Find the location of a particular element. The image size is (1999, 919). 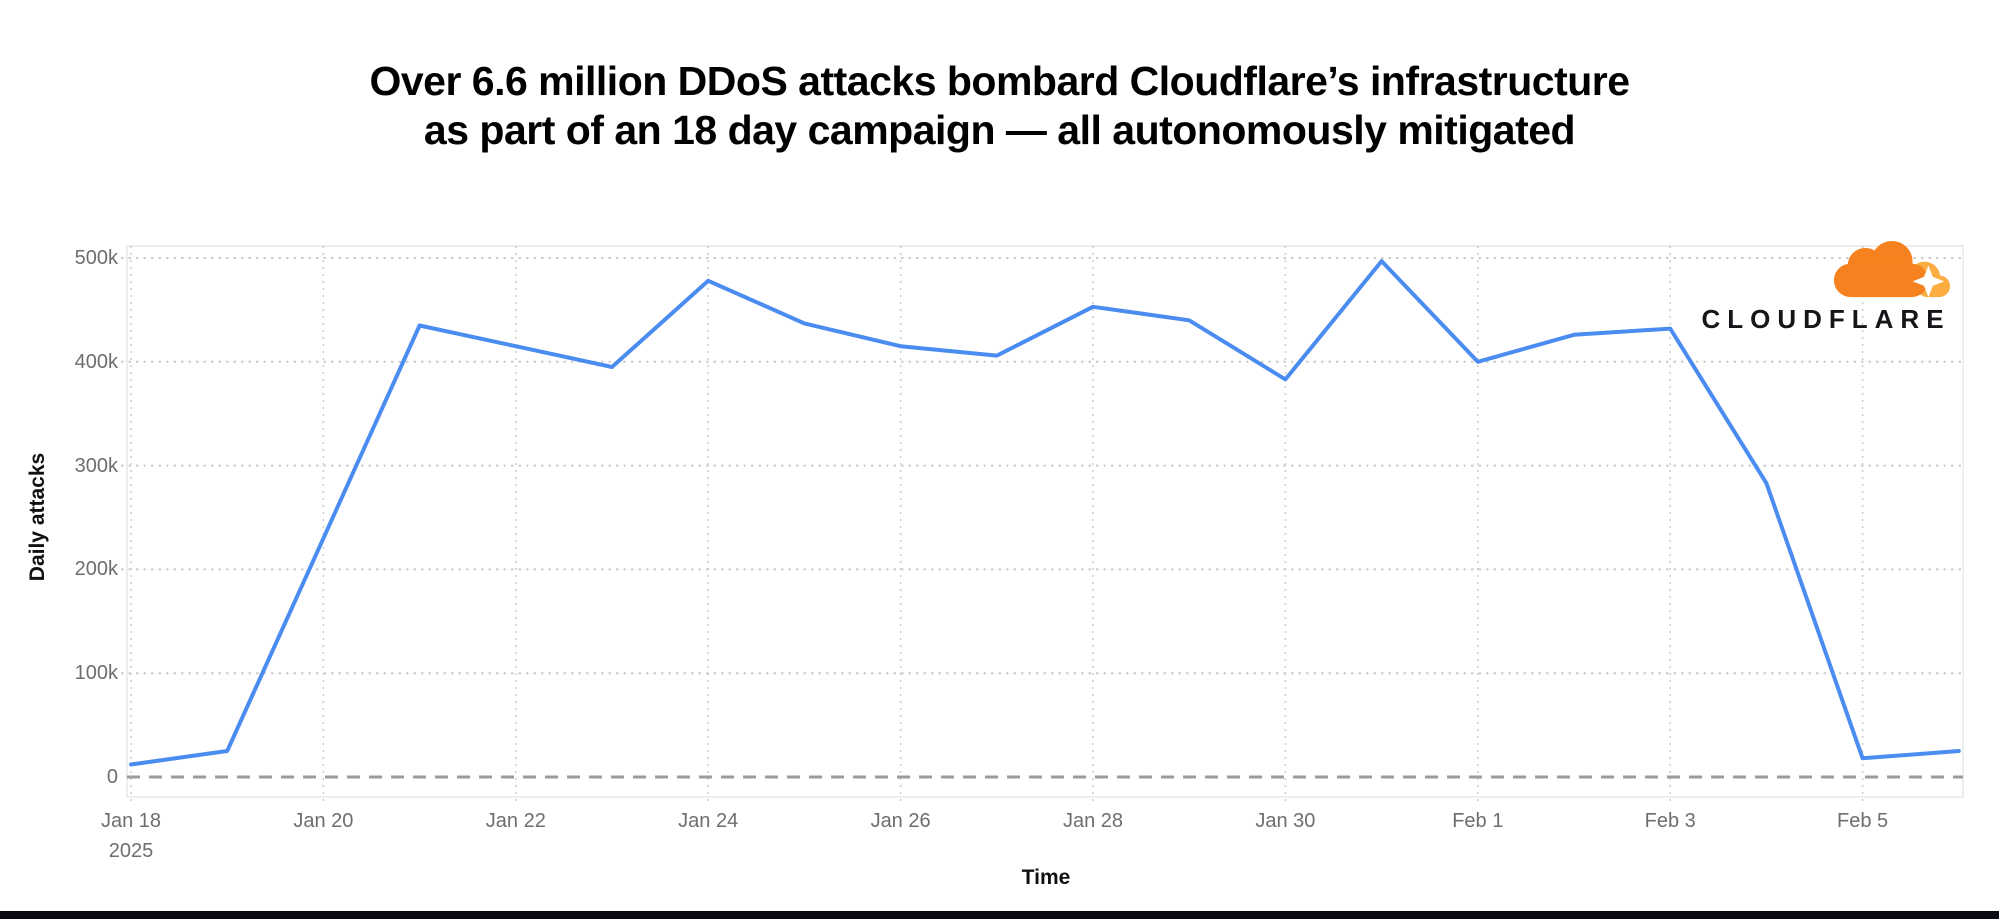

x-tick-label: Feb 1 is located at coordinates (1478, 821).